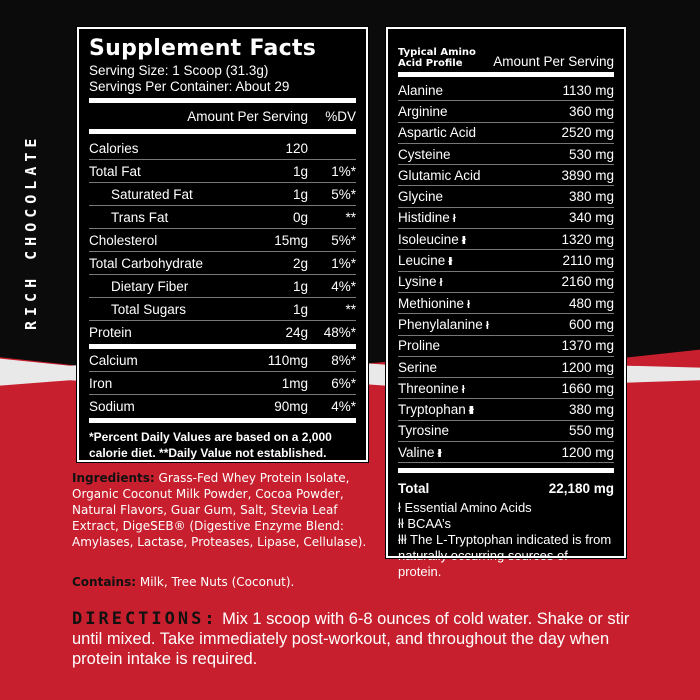 This screenshot has height=700, width=700. Describe the element at coordinates (222, 383) in the screenshot. I see `nutrient-row: Iron 1mg 6%*` at that location.